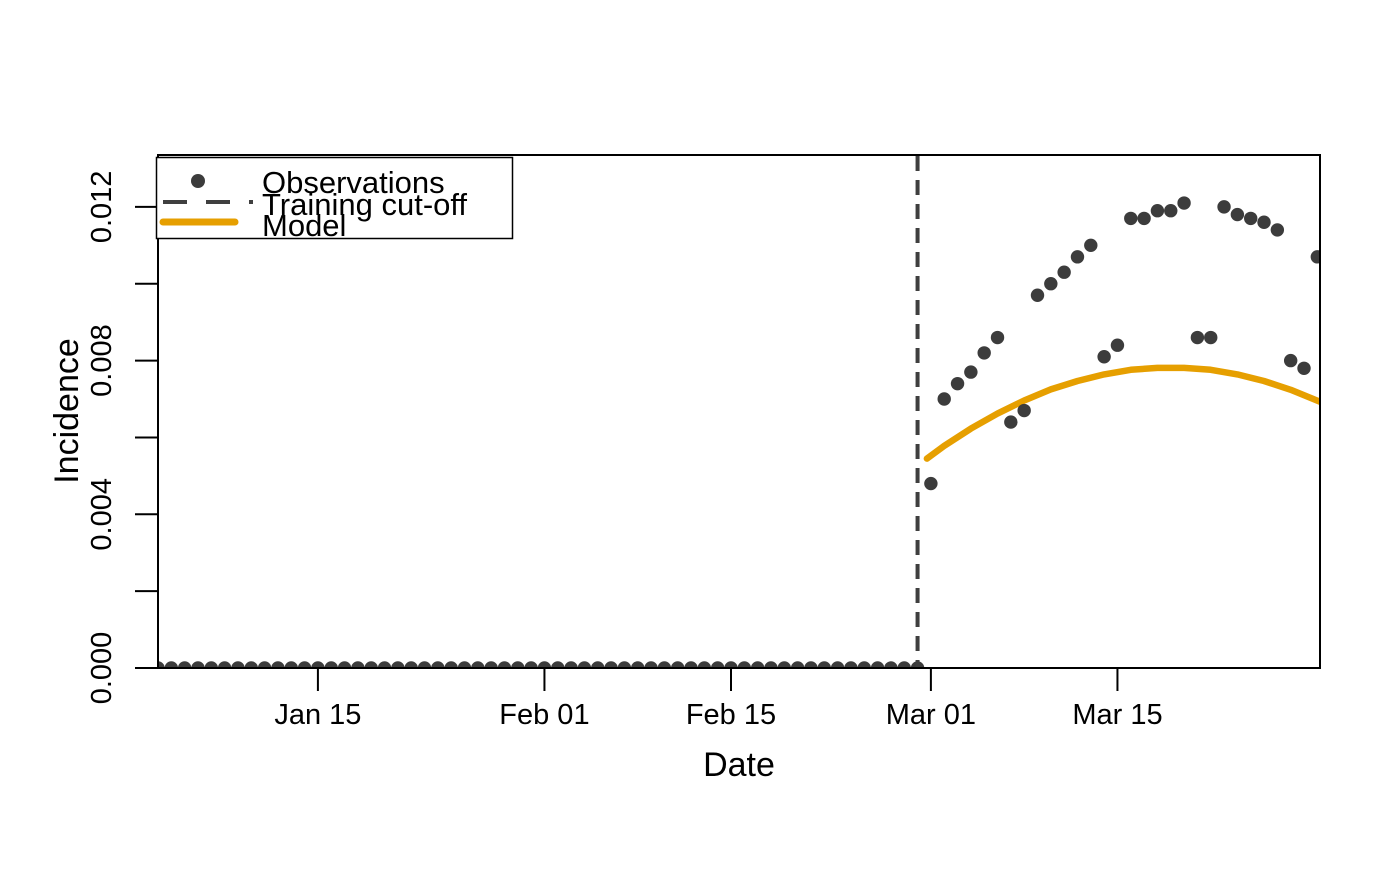 This screenshot has width=1400, height=871. What do you see at coordinates (102, 668) in the screenshot?
I see `y-tick-label: 0.000` at bounding box center [102, 668].